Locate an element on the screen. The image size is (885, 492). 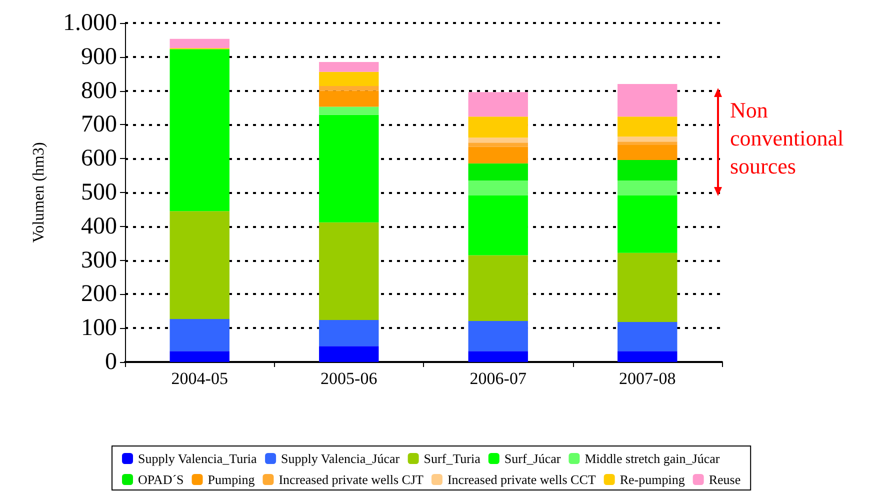
y-tick-label: 700 is located at coordinates (99, 125).